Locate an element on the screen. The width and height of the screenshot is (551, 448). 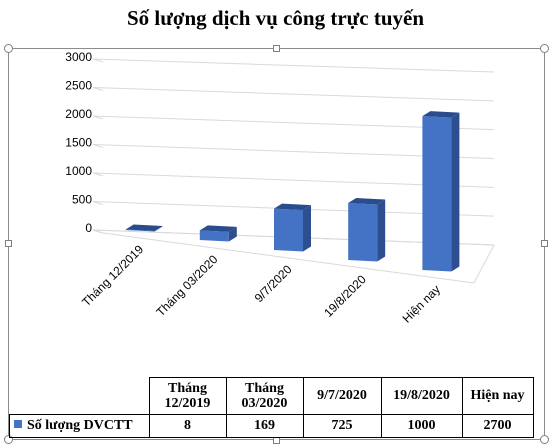
table-header-cell: 9/7/2020 is located at coordinates (342, 396).